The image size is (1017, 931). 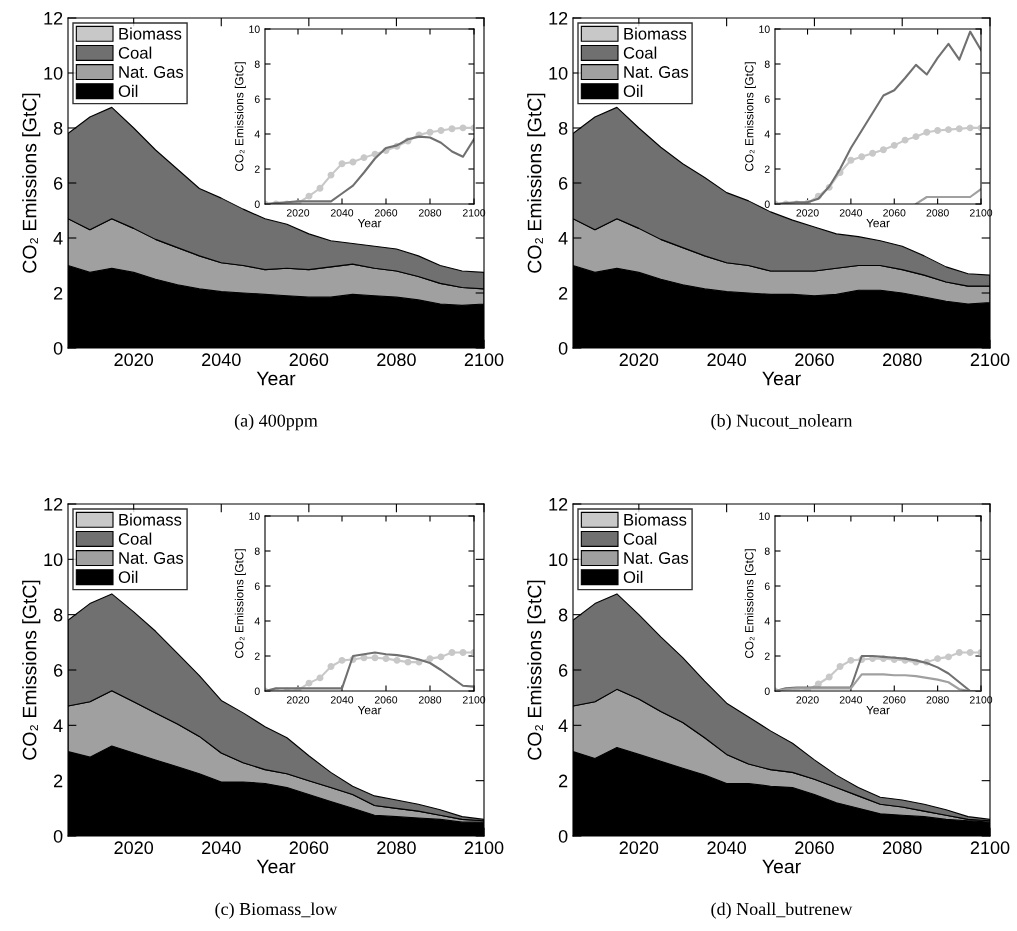 I want to click on text: (c) Biomass_low, so click(x=276, y=910).